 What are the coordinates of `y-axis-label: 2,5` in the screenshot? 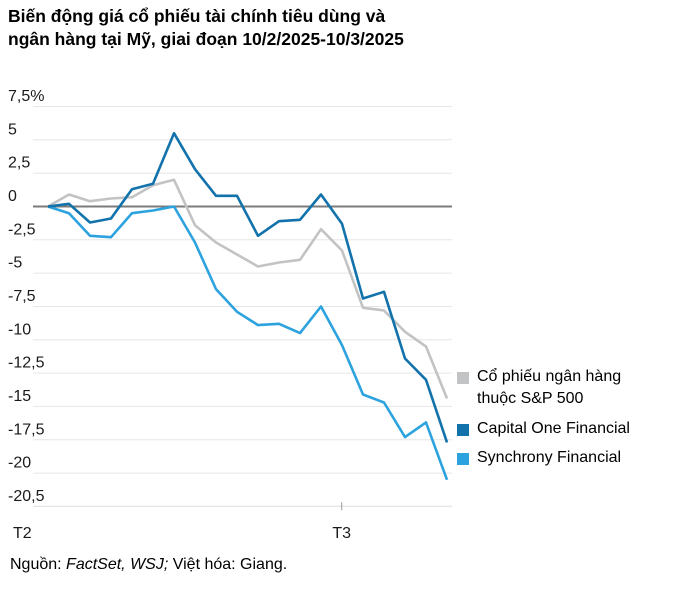 It's located at (19, 163).